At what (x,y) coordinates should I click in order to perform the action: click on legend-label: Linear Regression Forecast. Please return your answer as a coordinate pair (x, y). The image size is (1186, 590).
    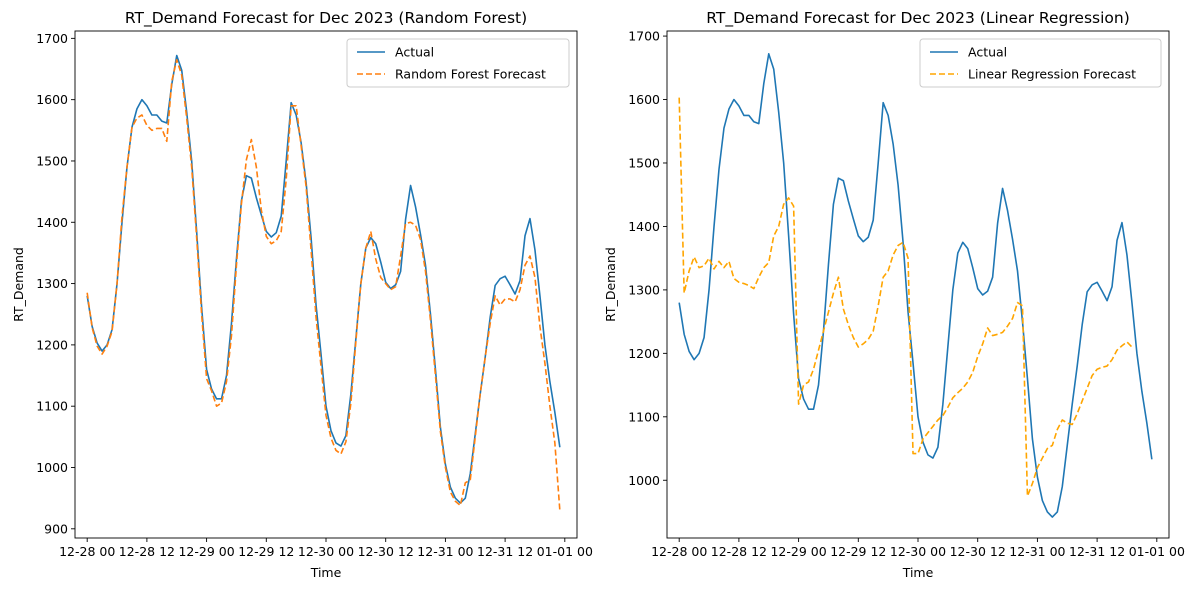
    Looking at the image, I should click on (1052, 74).